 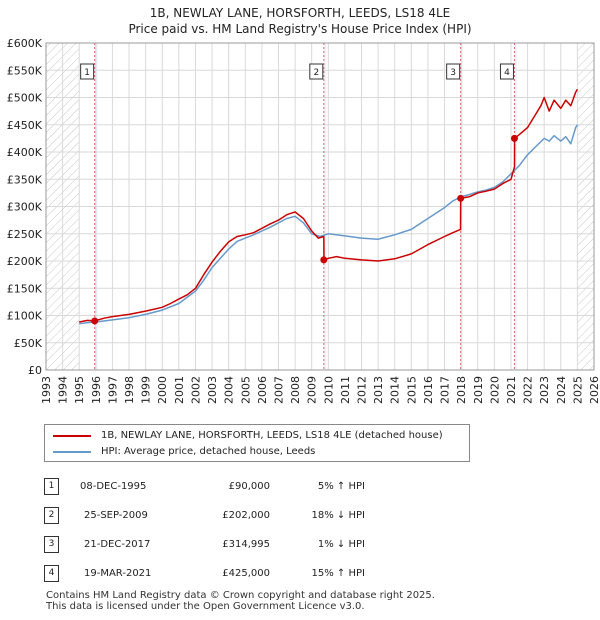 What do you see at coordinates (28, 343) in the screenshot?
I see `y-tick-label: £50K` at bounding box center [28, 343].